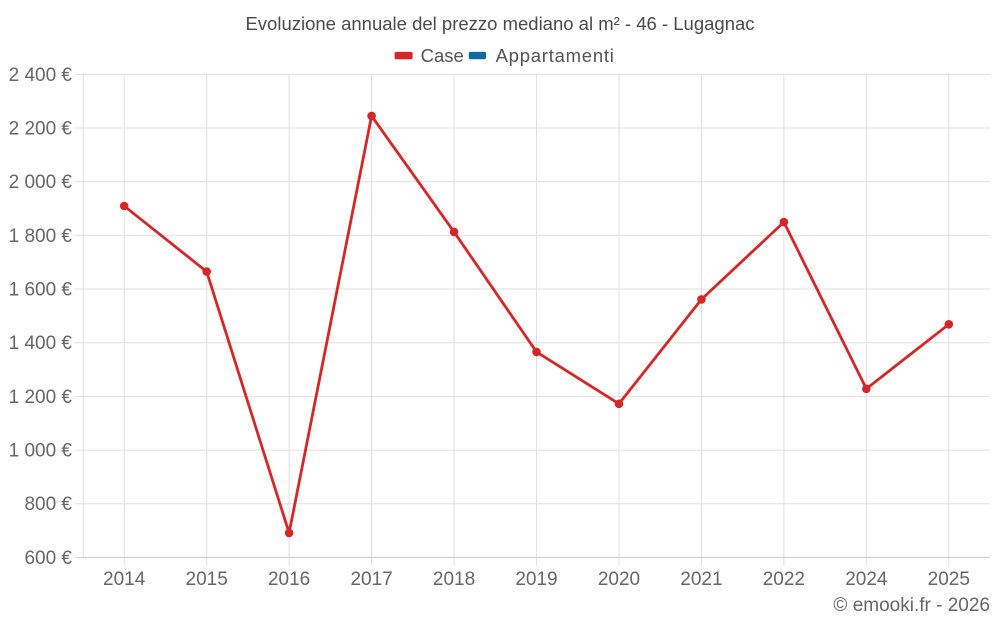  I want to click on svg-text: 2016, so click(289, 579).